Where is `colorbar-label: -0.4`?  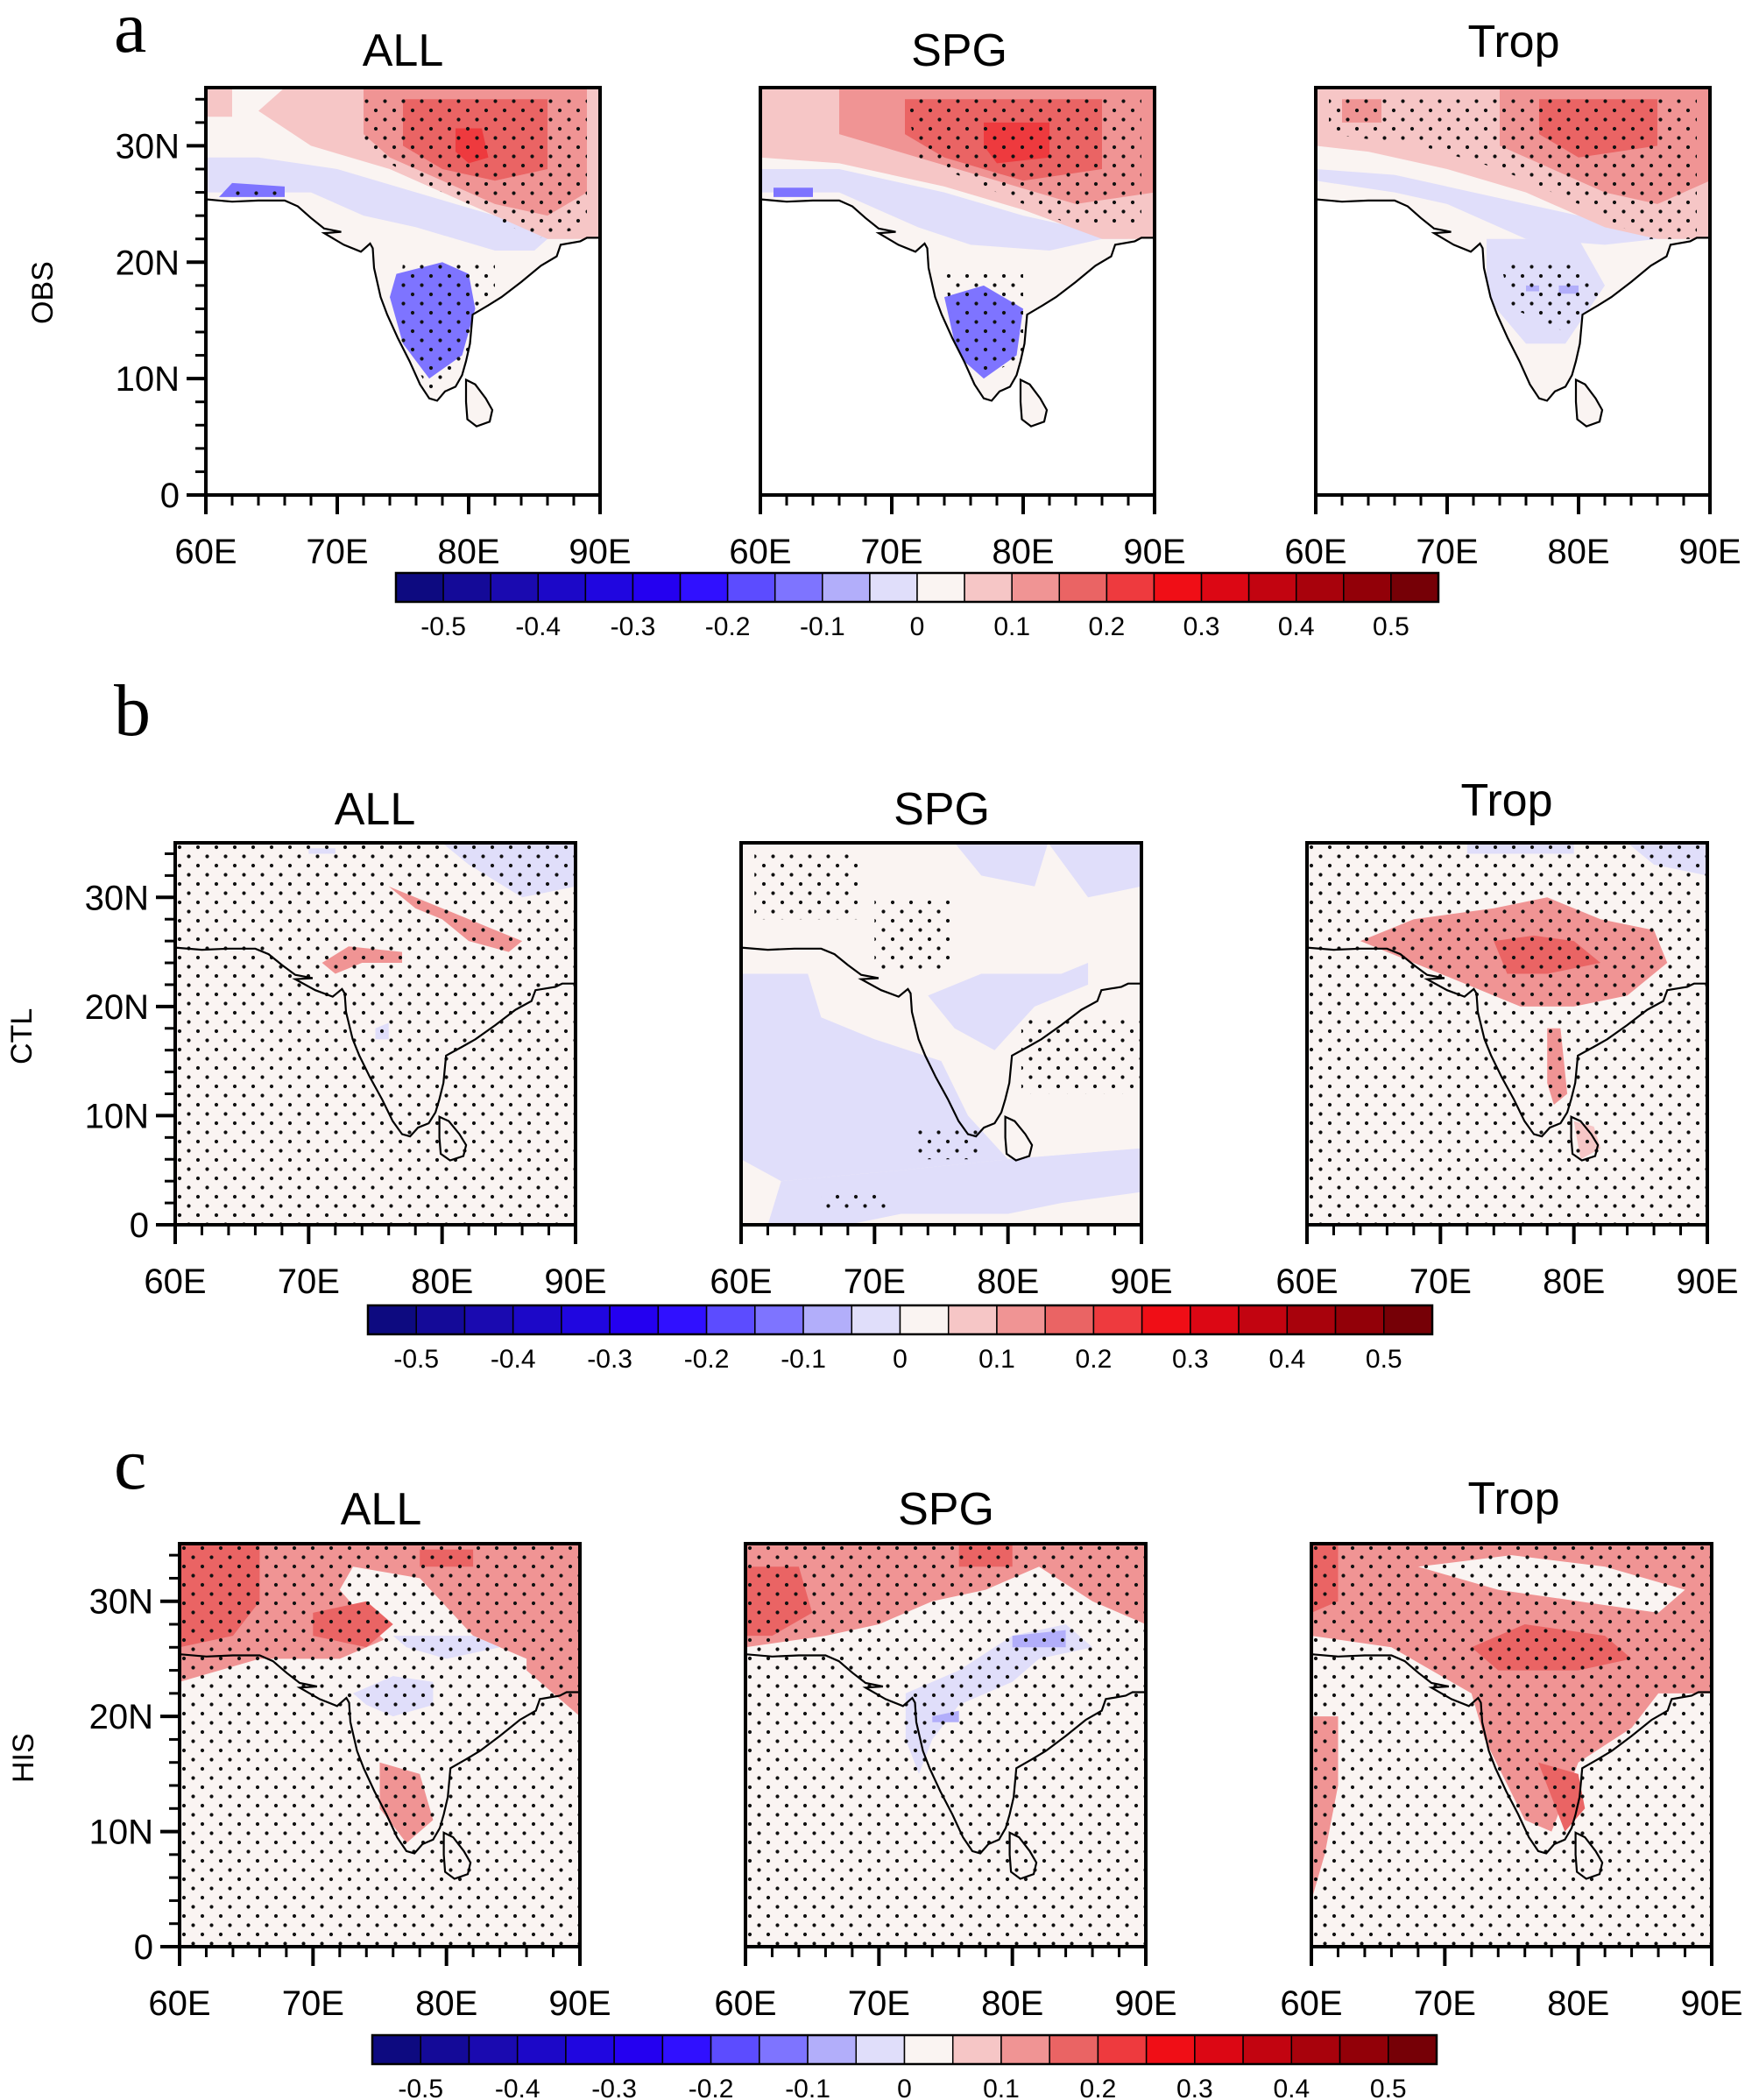
colorbar-label: -0.4 is located at coordinates (517, 2087).